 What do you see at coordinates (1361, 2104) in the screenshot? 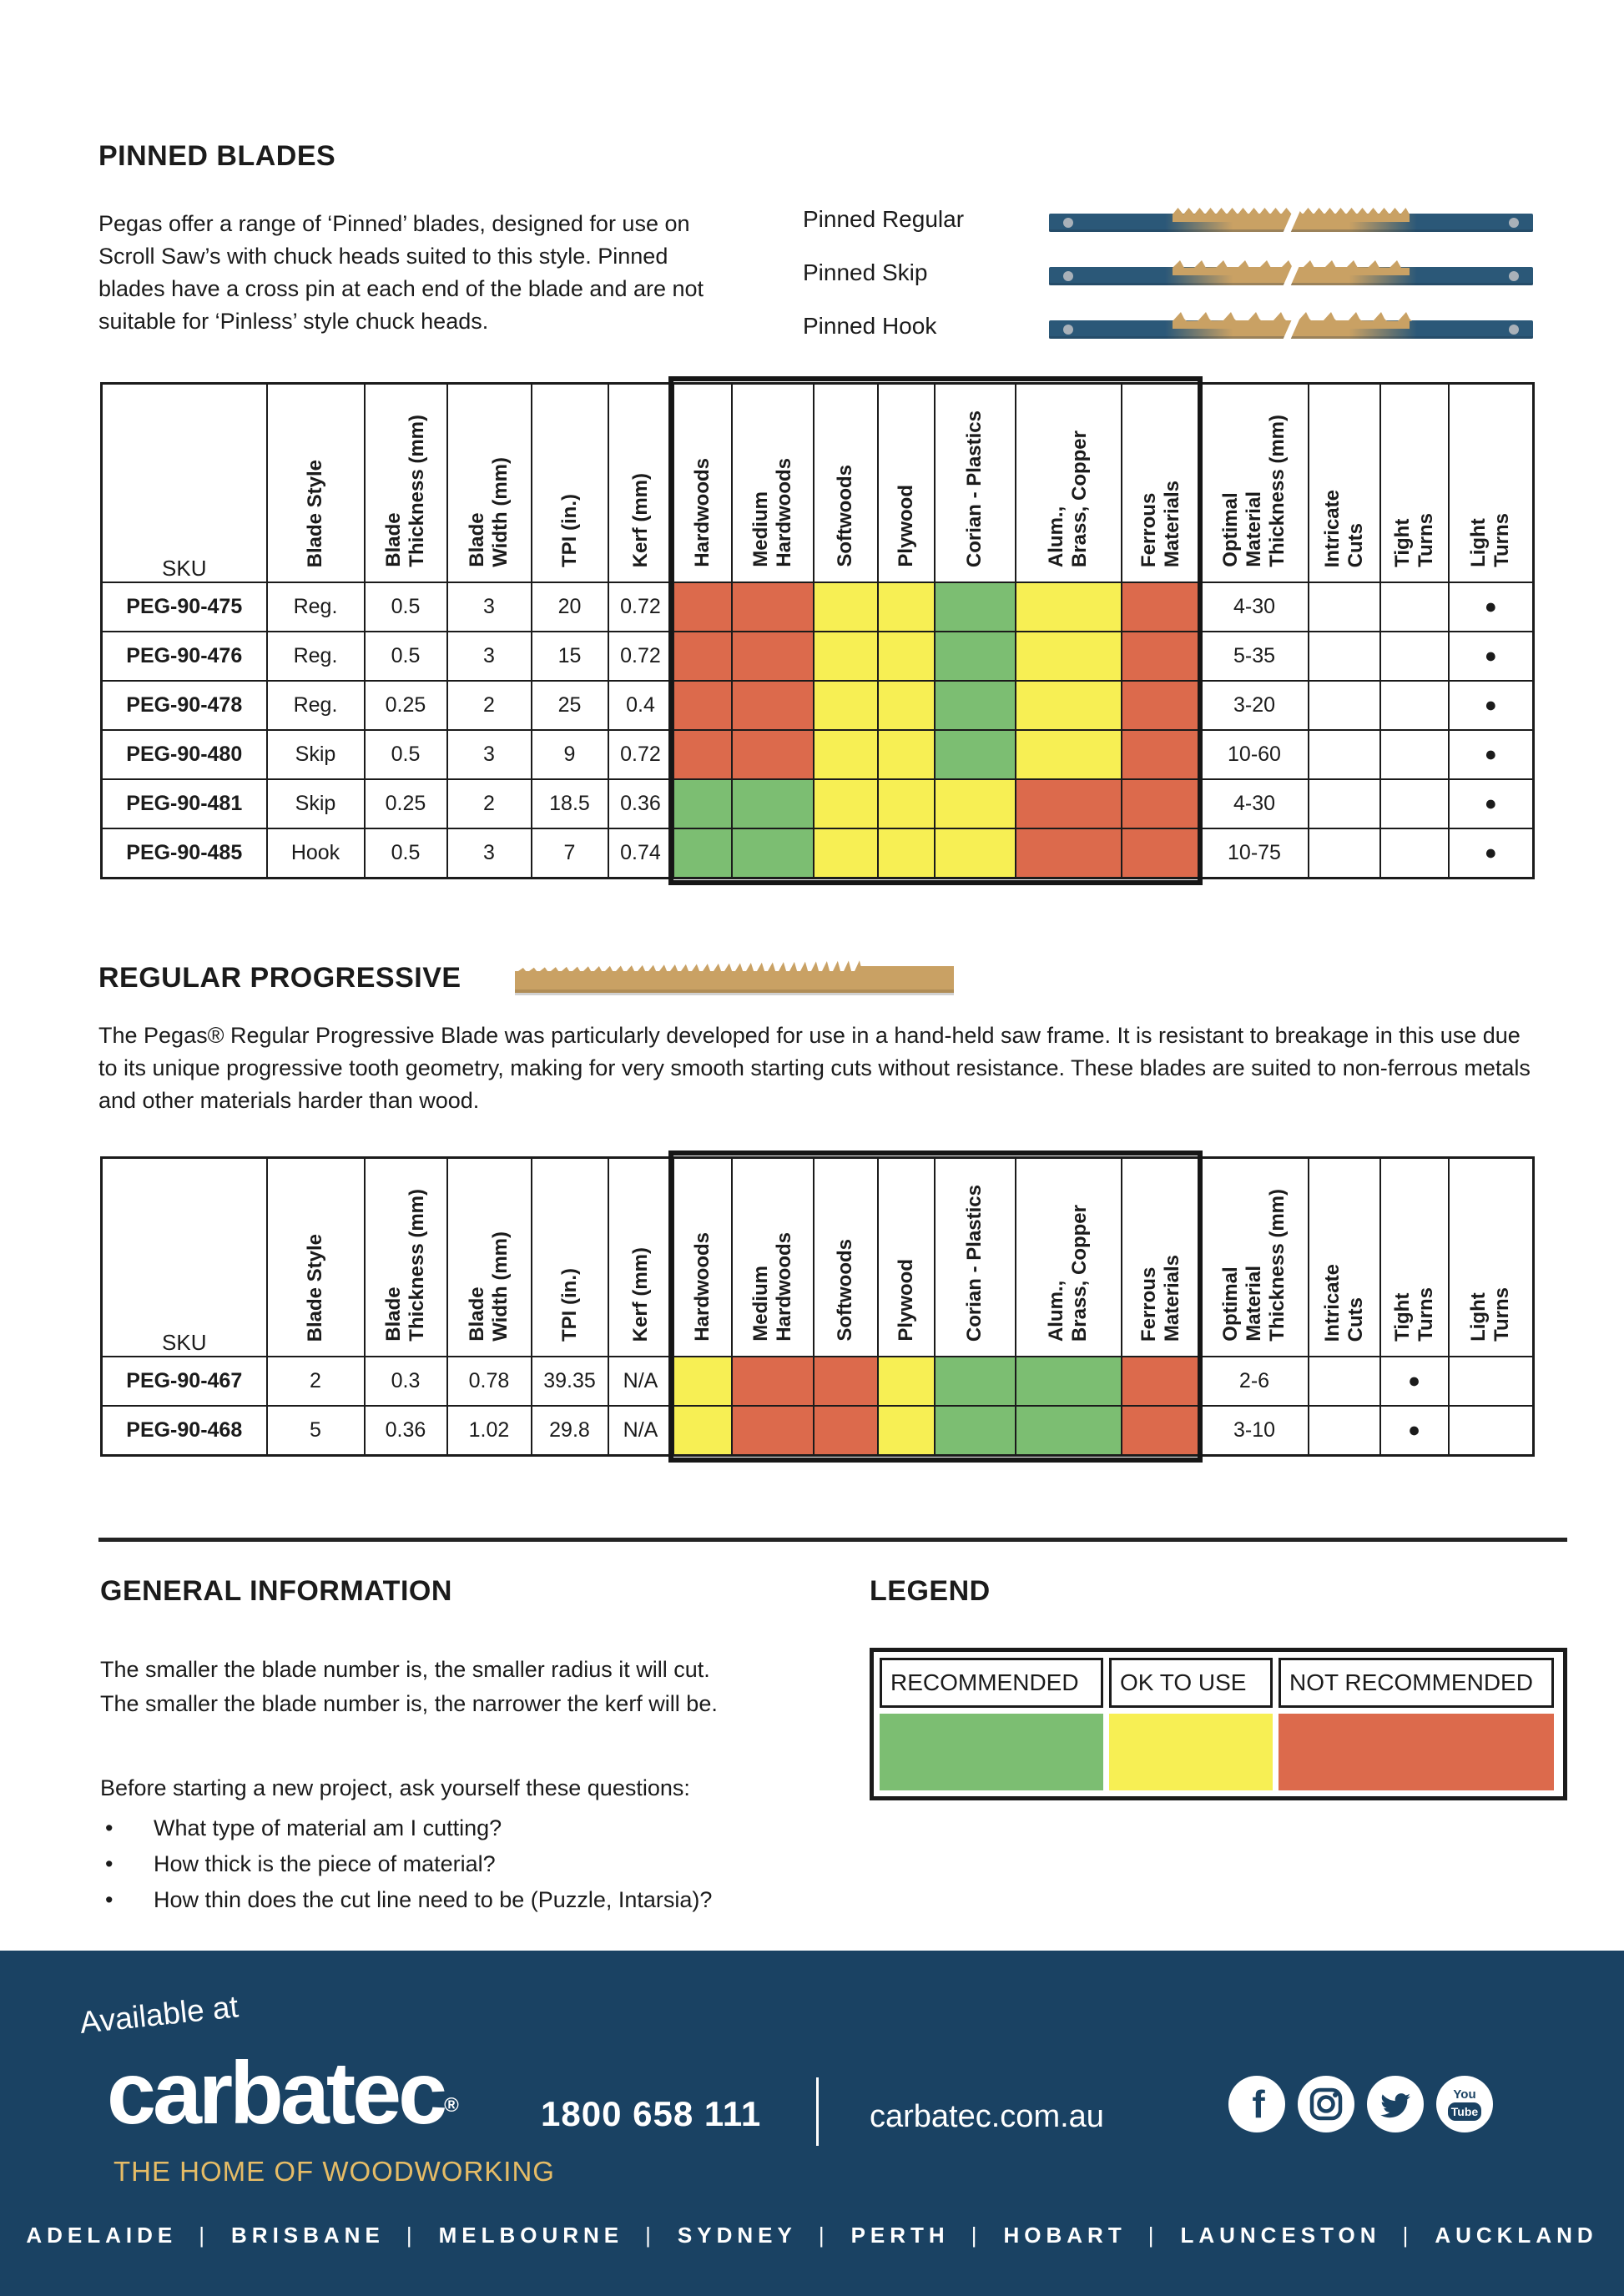
I see `social-links: f You Tube` at bounding box center [1361, 2104].